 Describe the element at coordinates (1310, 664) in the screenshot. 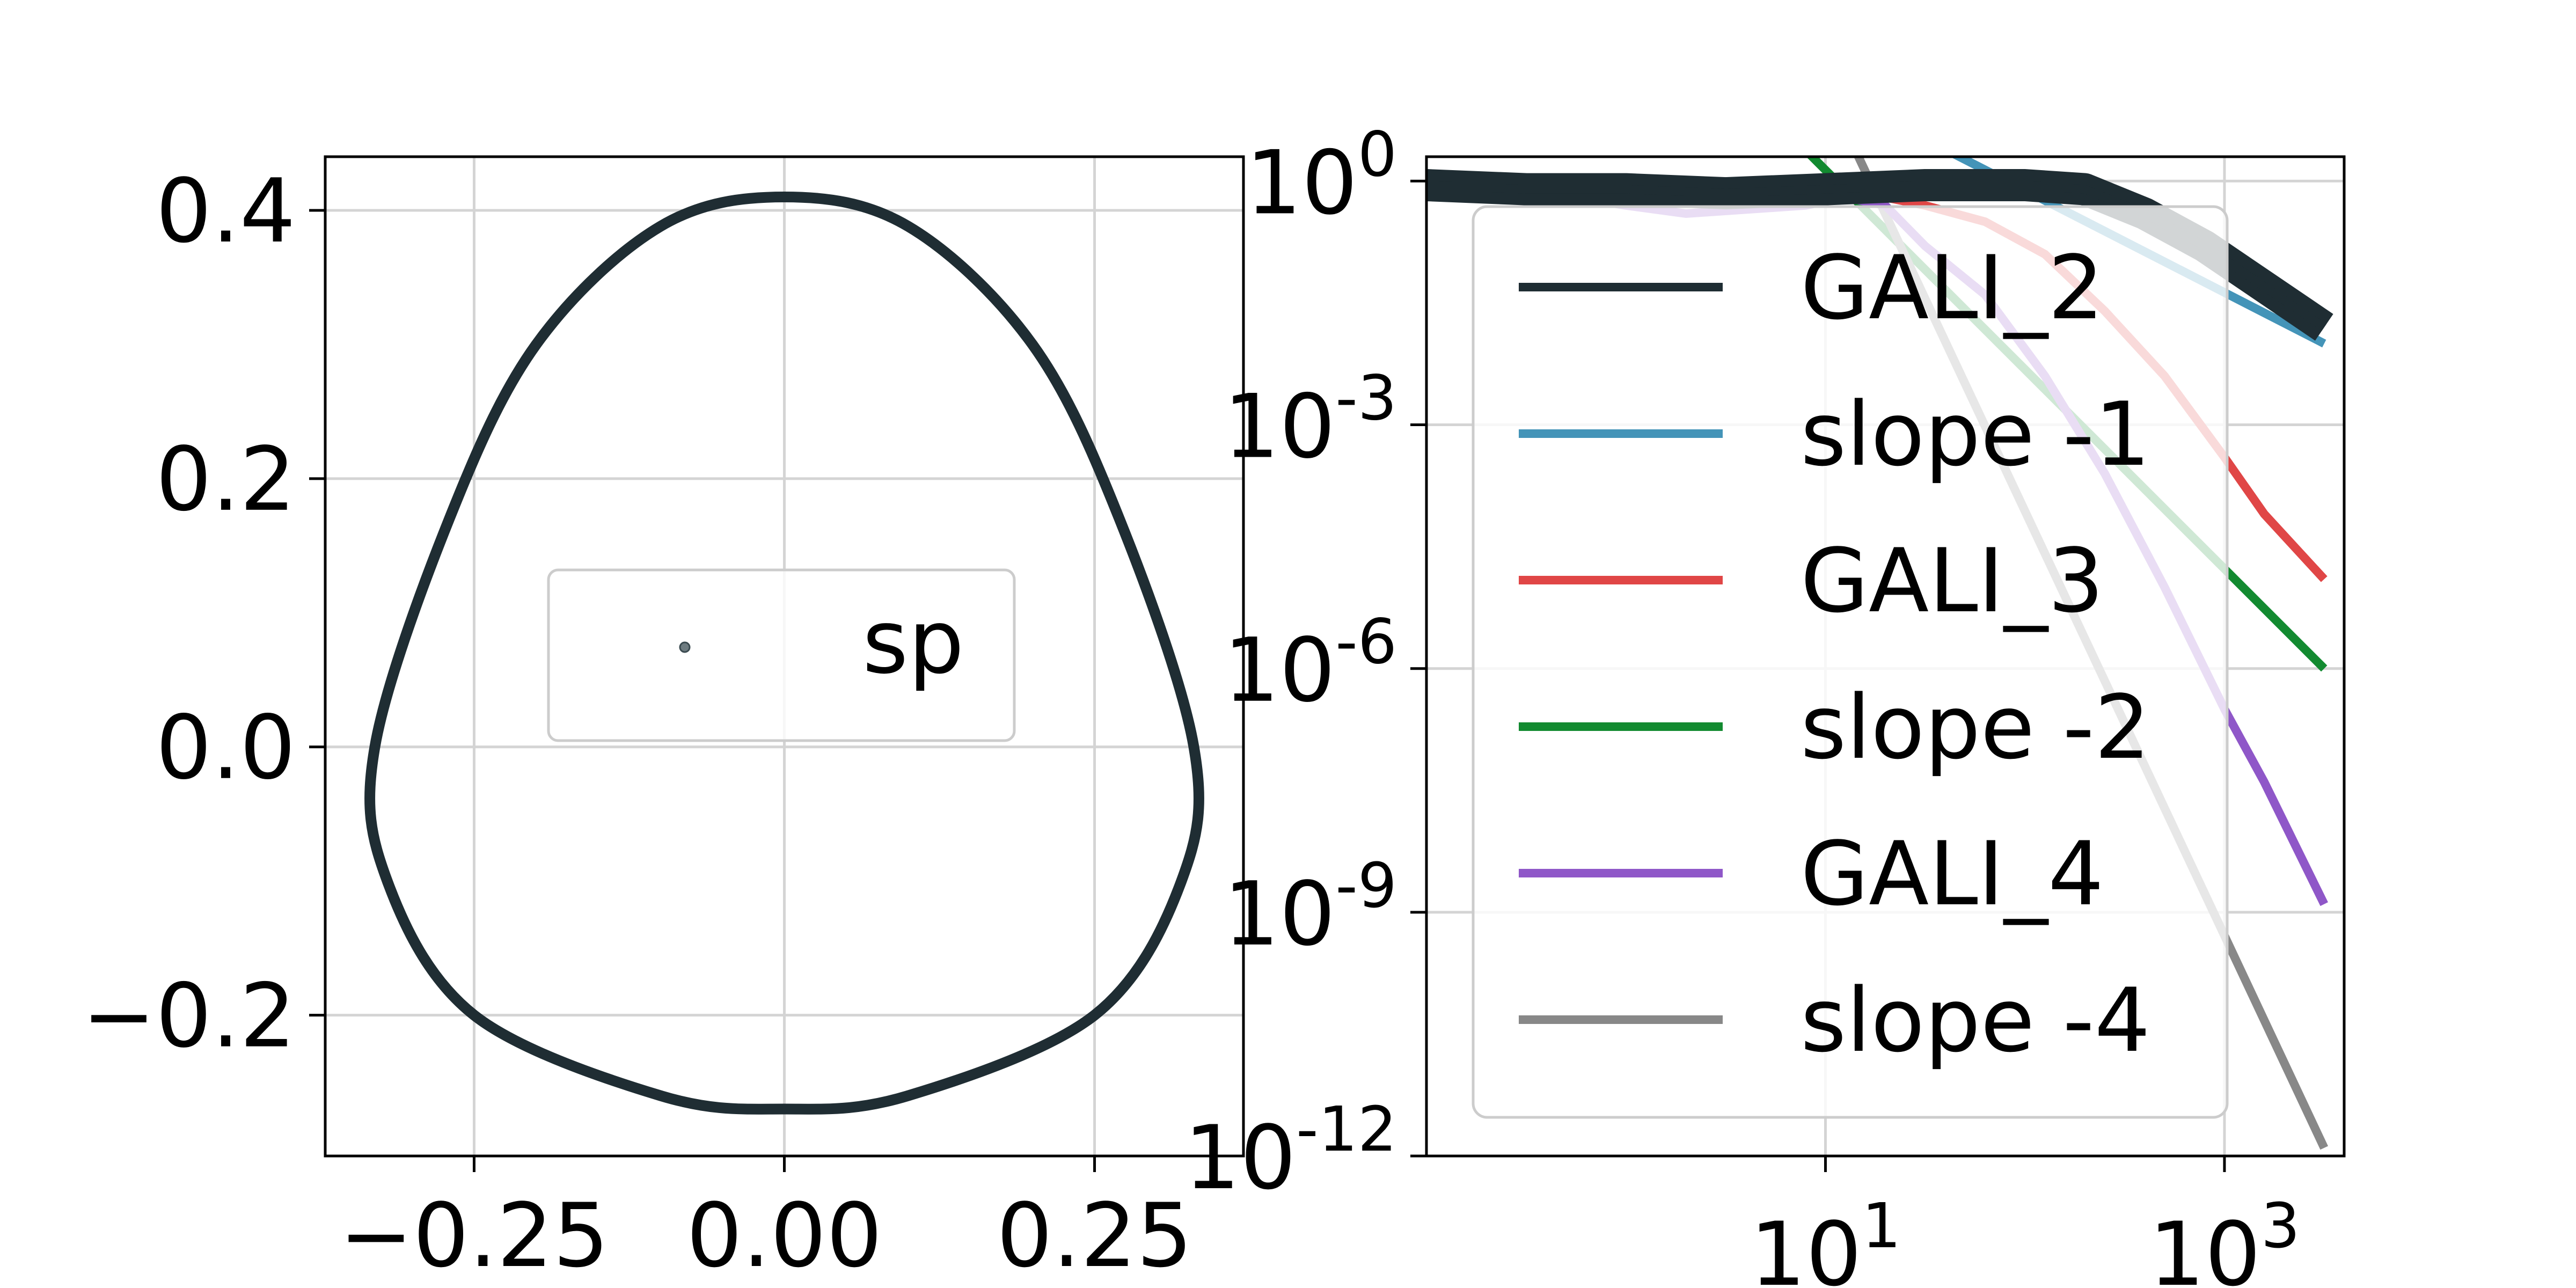

I see `right-ytick-label-2: 10⁻⁶` at that location.